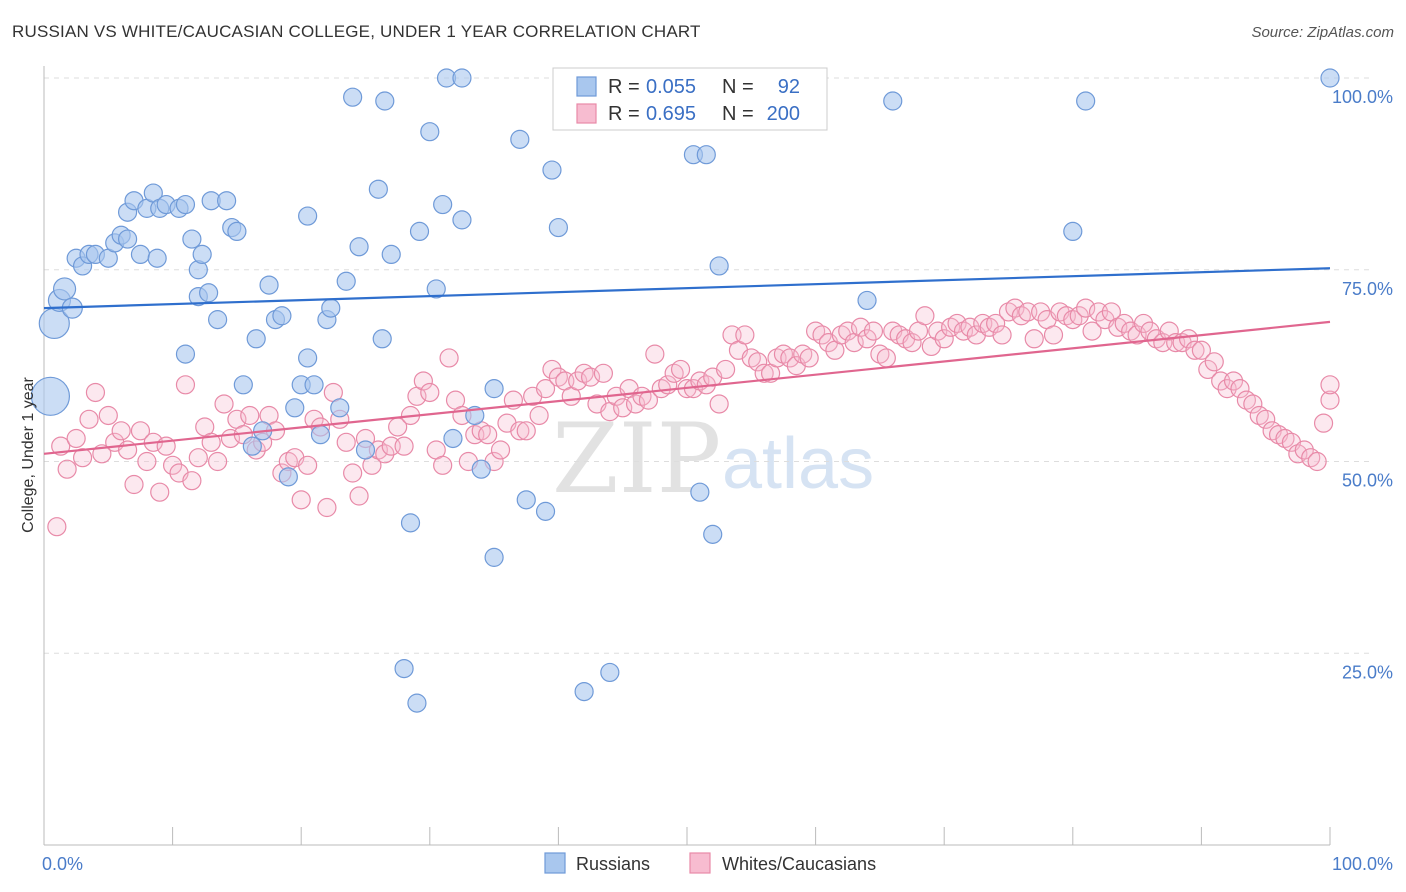 The image size is (1406, 892). Describe the element at coordinates (690, 99) in the screenshot. I see `legend: R = 0.055 N = 92 R = 0.695 N = 200` at that location.